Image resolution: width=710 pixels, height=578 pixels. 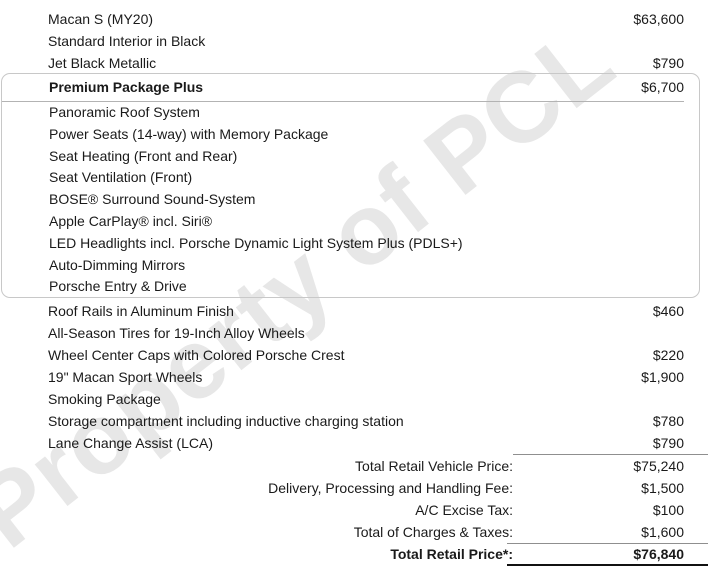 What do you see at coordinates (607, 543) in the screenshot?
I see `grand-total-top-divider` at bounding box center [607, 543].